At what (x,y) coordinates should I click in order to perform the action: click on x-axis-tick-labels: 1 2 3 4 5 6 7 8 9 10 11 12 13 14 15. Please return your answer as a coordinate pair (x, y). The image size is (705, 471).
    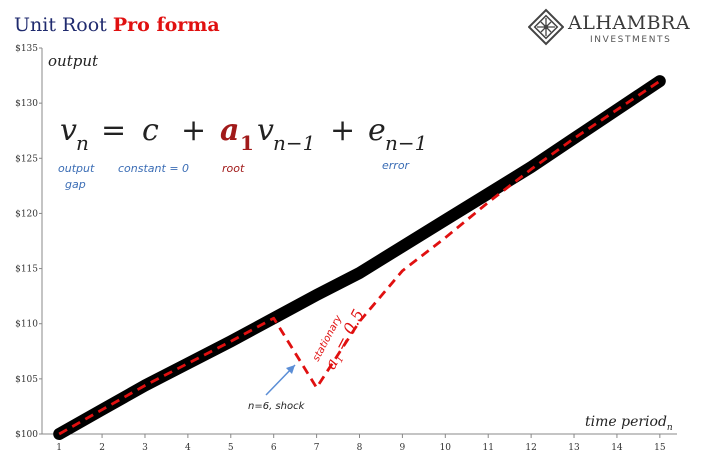
    Looking at the image, I should click on (361, 448).